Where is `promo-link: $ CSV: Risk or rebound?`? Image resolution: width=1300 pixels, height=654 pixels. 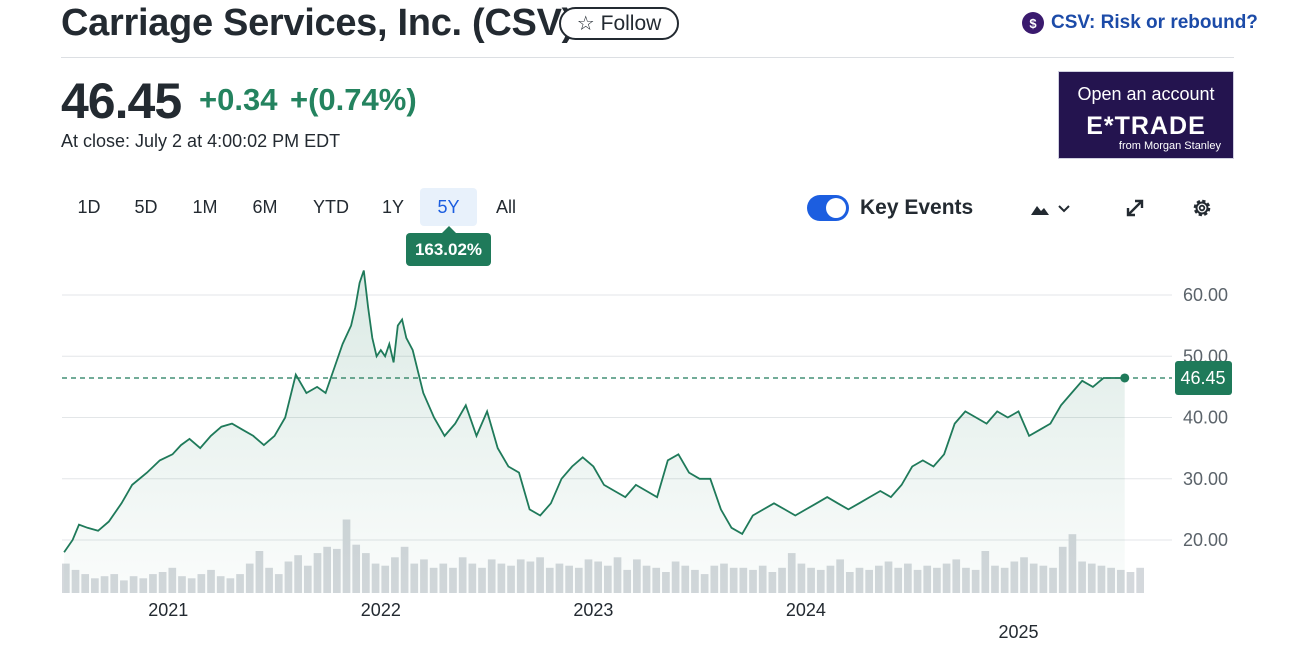 promo-link: $ CSV: Risk or rebound? is located at coordinates (1140, 23).